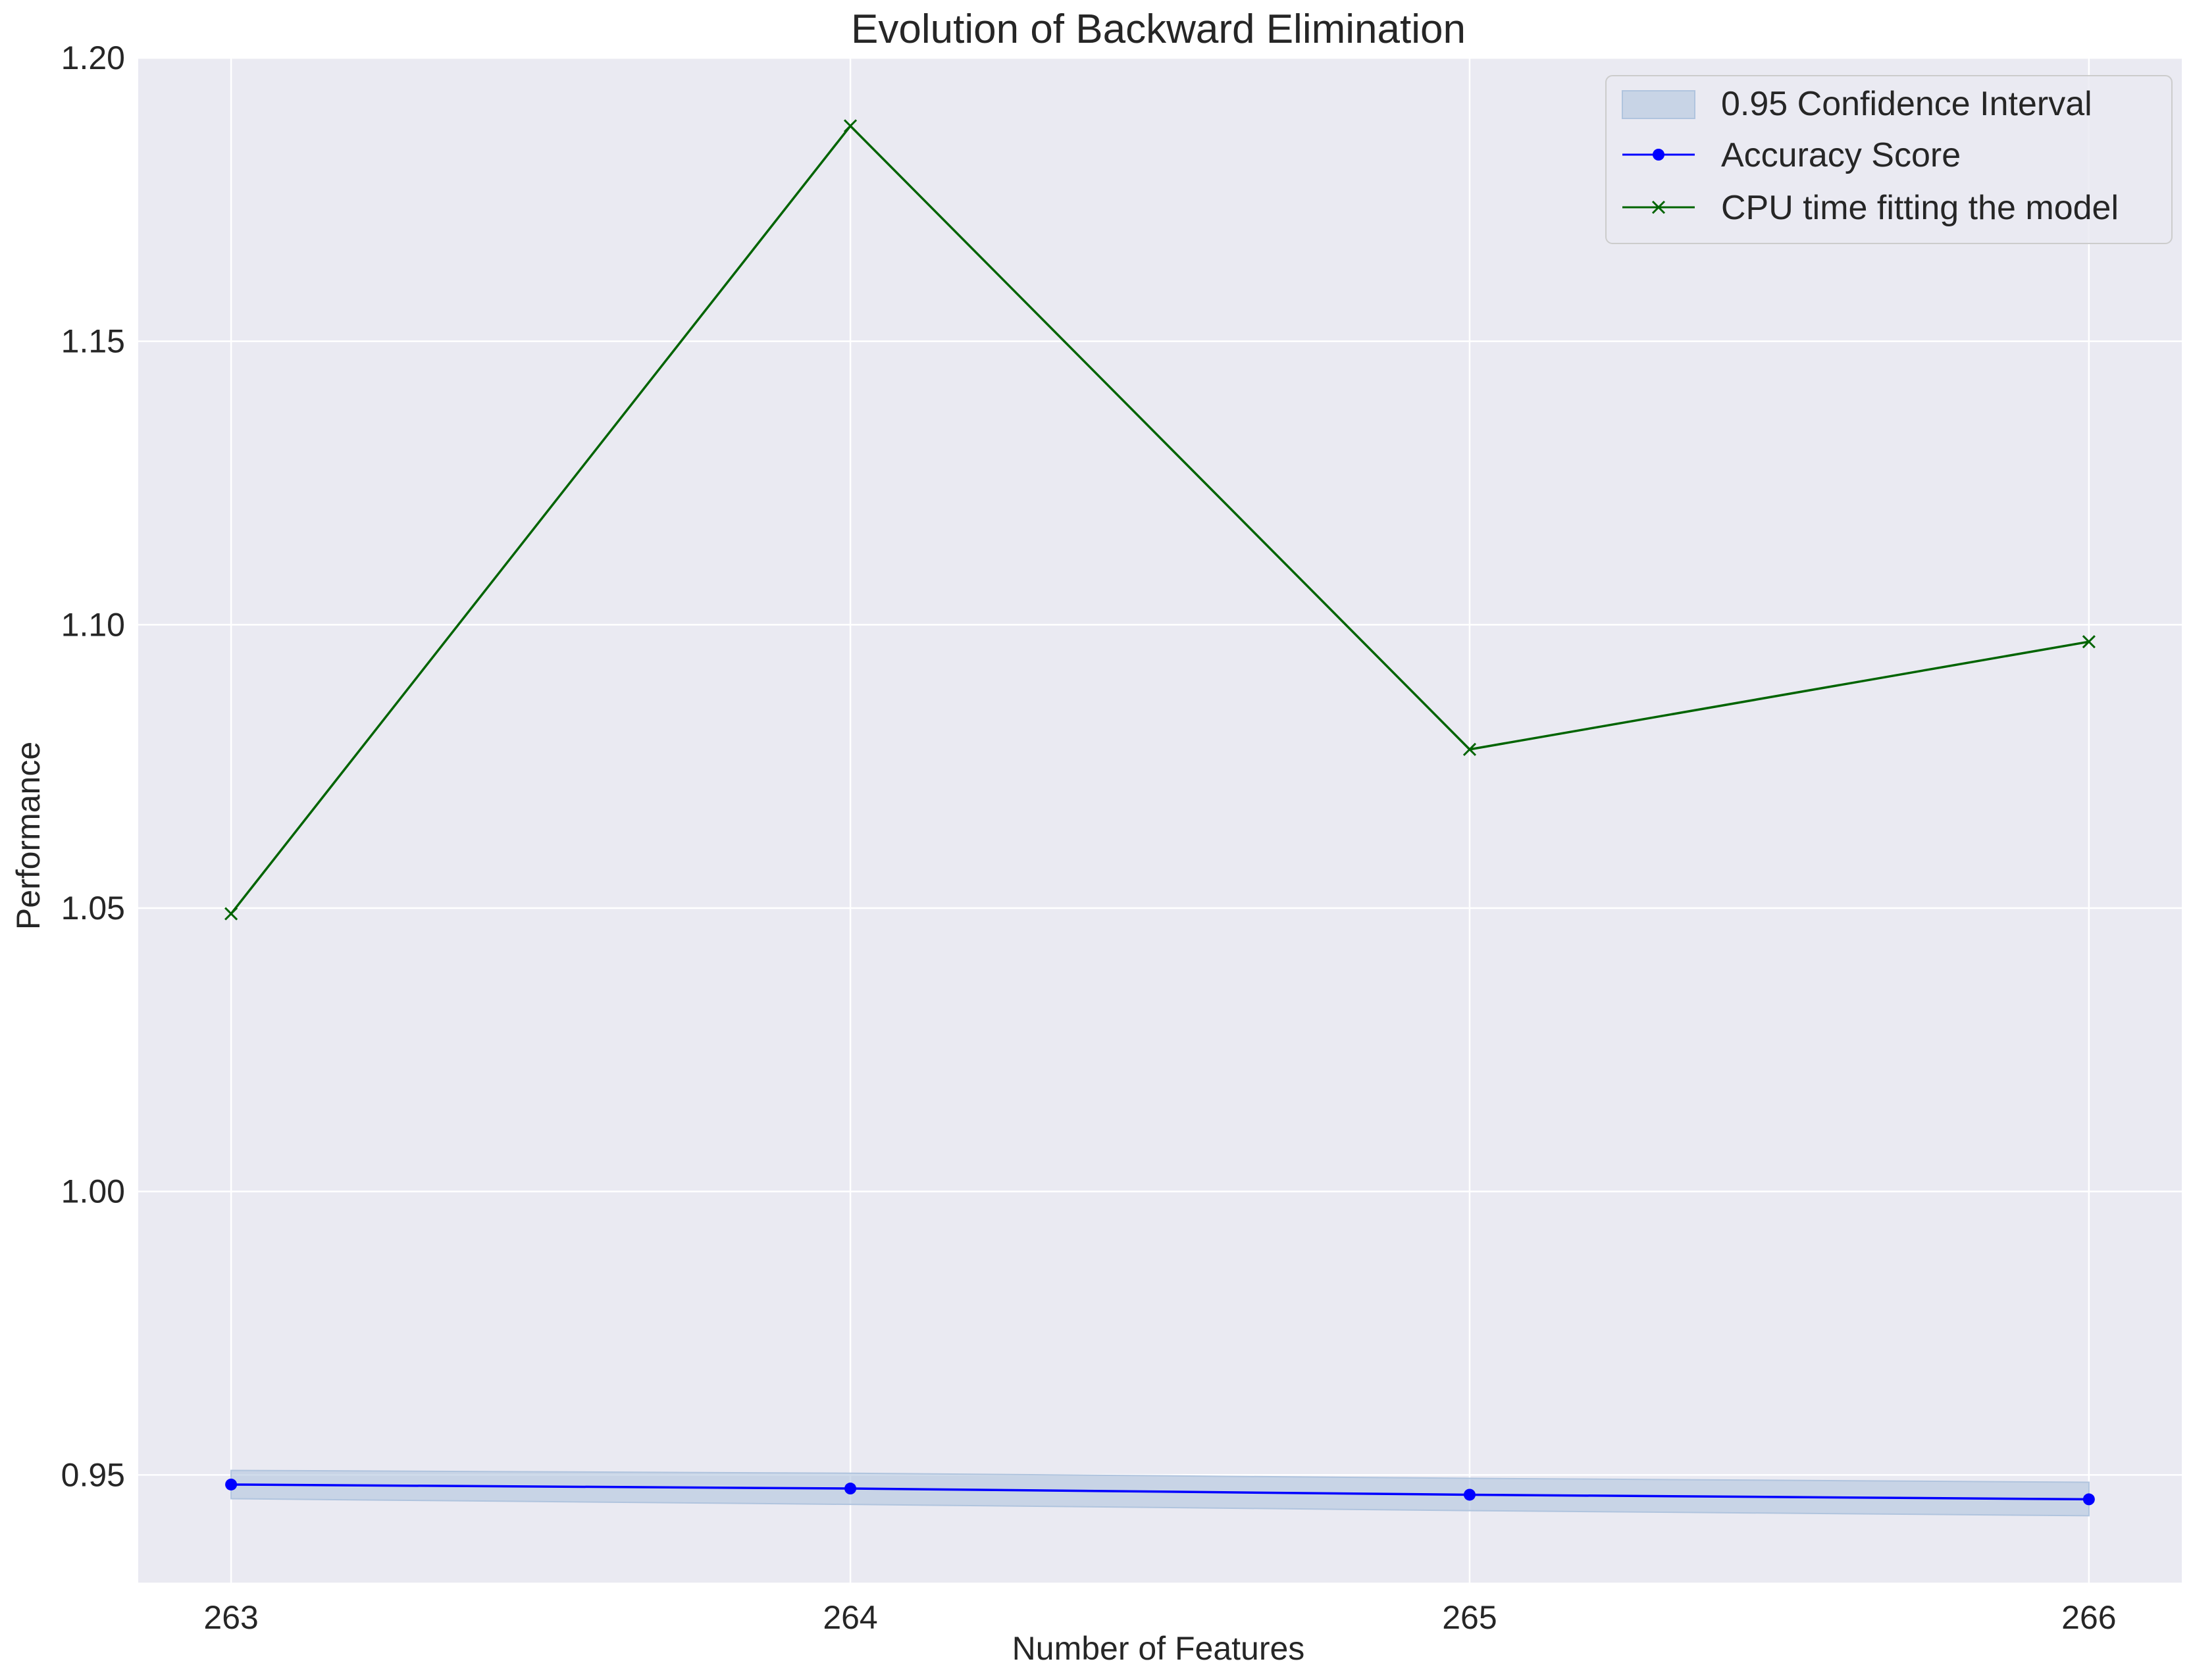 The width and height of the screenshot is (2191, 1680). I want to click on series-line-accuracy-score, so click(1160, 1492).